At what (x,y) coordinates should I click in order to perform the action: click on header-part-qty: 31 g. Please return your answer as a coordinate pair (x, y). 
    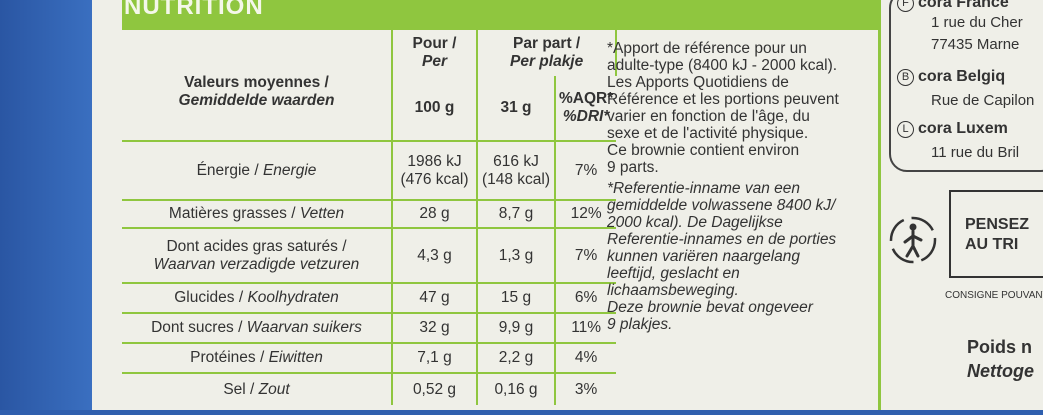
    Looking at the image, I should click on (516, 109).